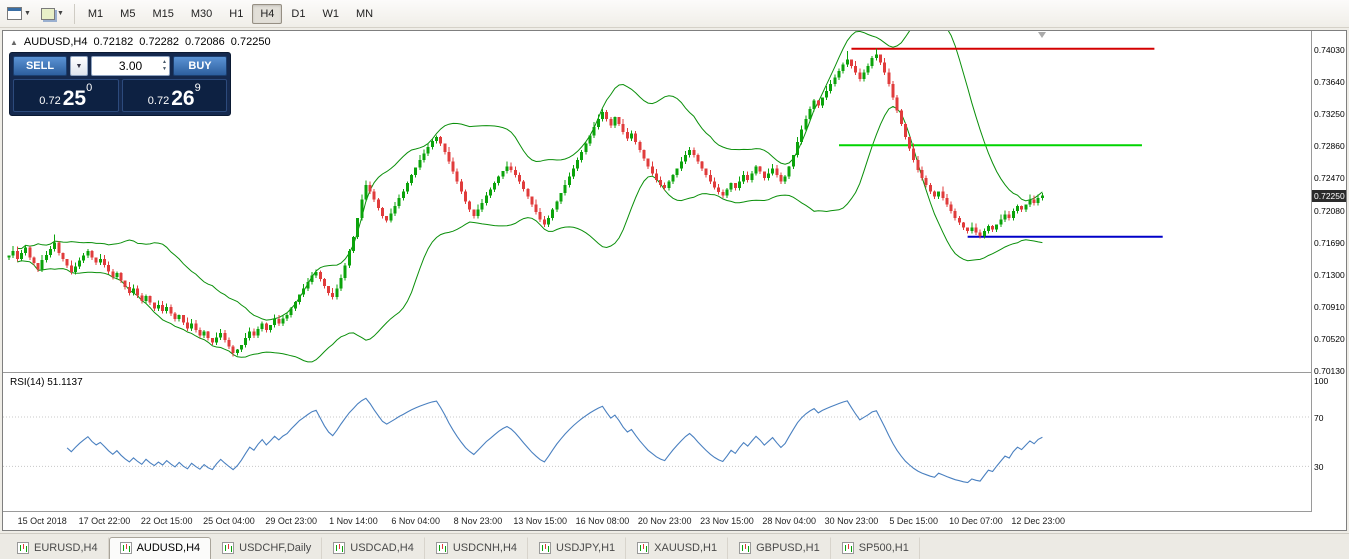  What do you see at coordinates (554, 440) in the screenshot?
I see `rsi-line` at bounding box center [554, 440].